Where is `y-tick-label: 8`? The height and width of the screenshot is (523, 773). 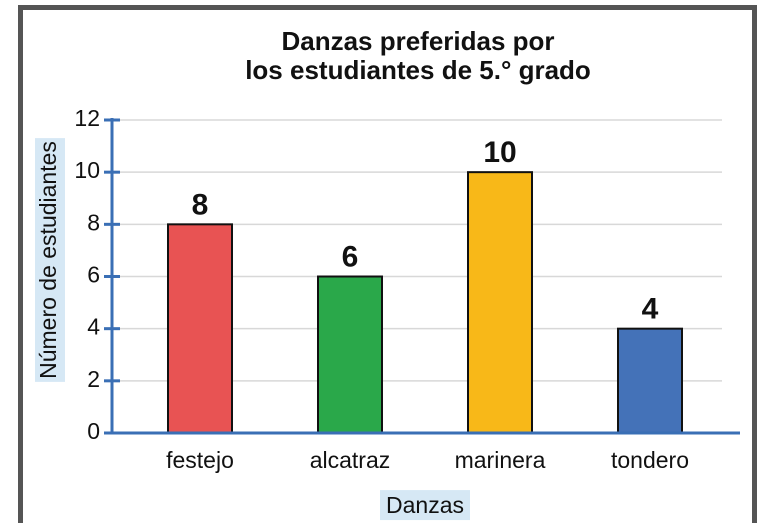 y-tick-label: 8 is located at coordinates (93, 222).